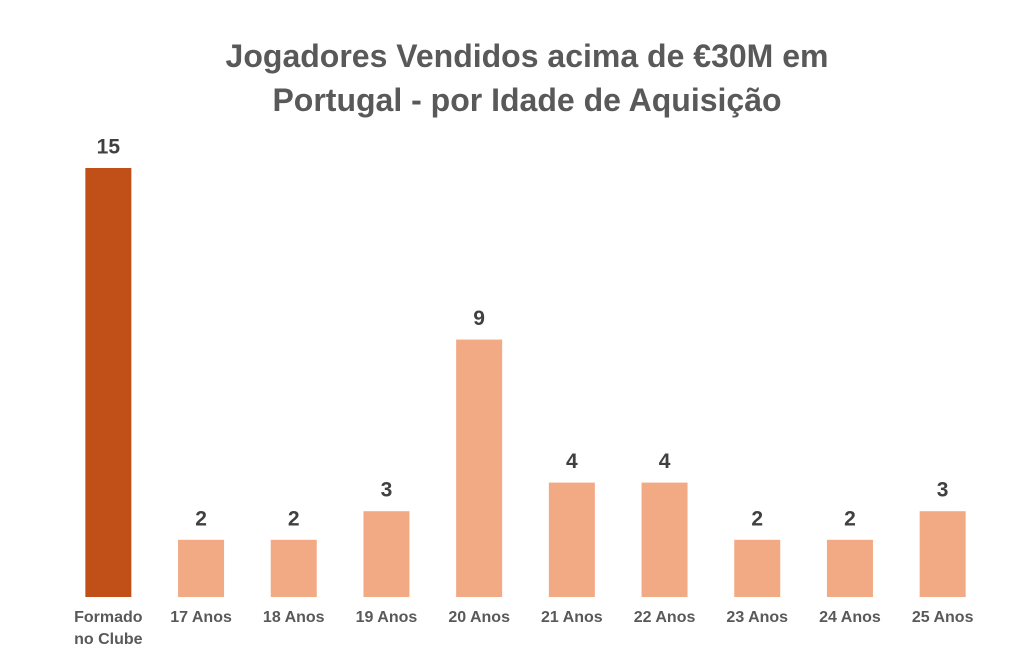  I want to click on value-label: 15, so click(109, 147).